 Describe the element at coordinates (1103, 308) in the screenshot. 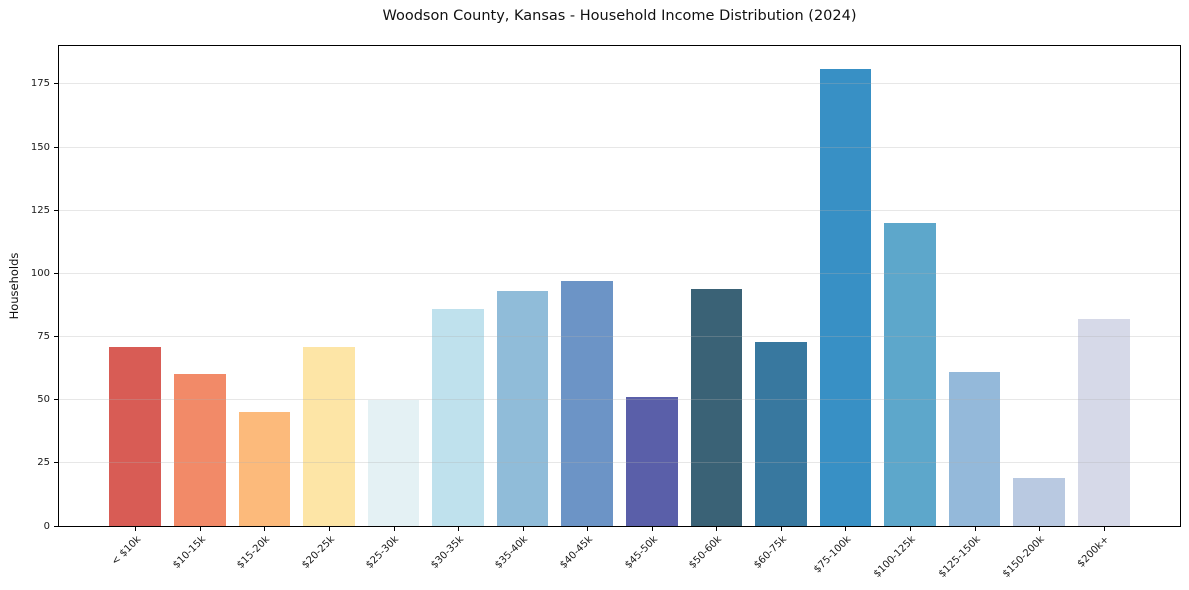

I see `bar-slot: $200k+` at that location.